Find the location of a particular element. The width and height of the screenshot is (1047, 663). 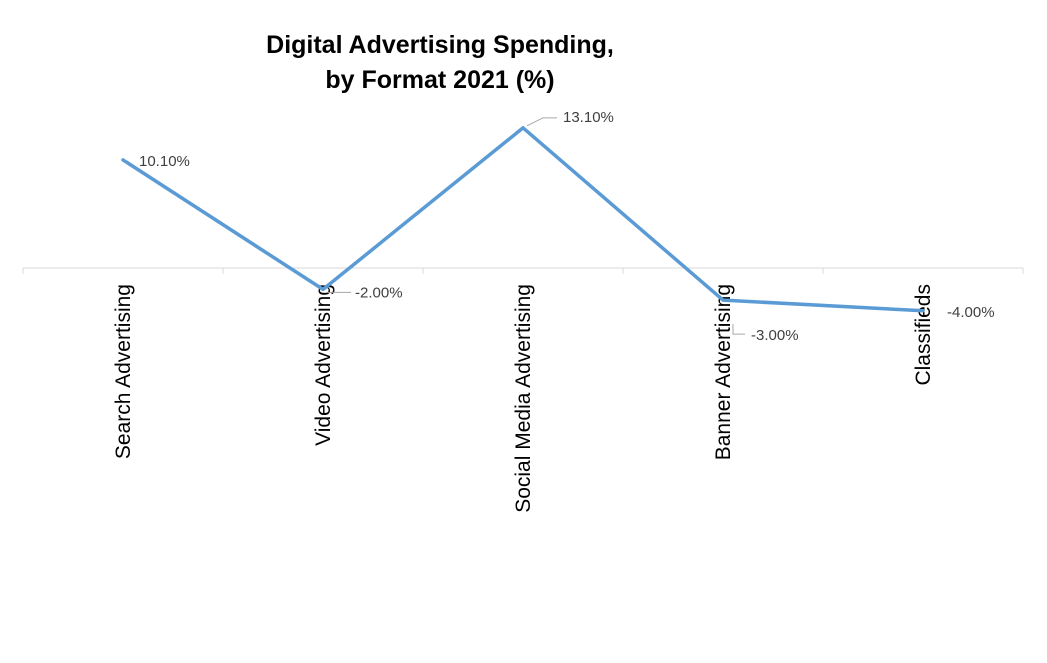

data-label: 13.10% is located at coordinates (588, 117).